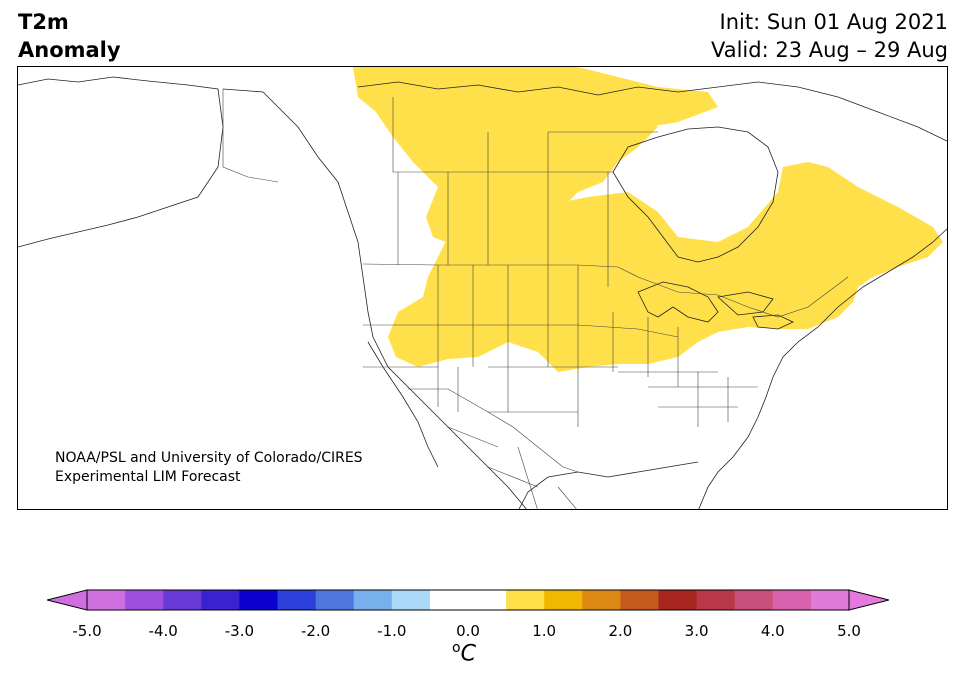 The image size is (959, 680). I want to click on unit-celsius: C, so click(468, 654).